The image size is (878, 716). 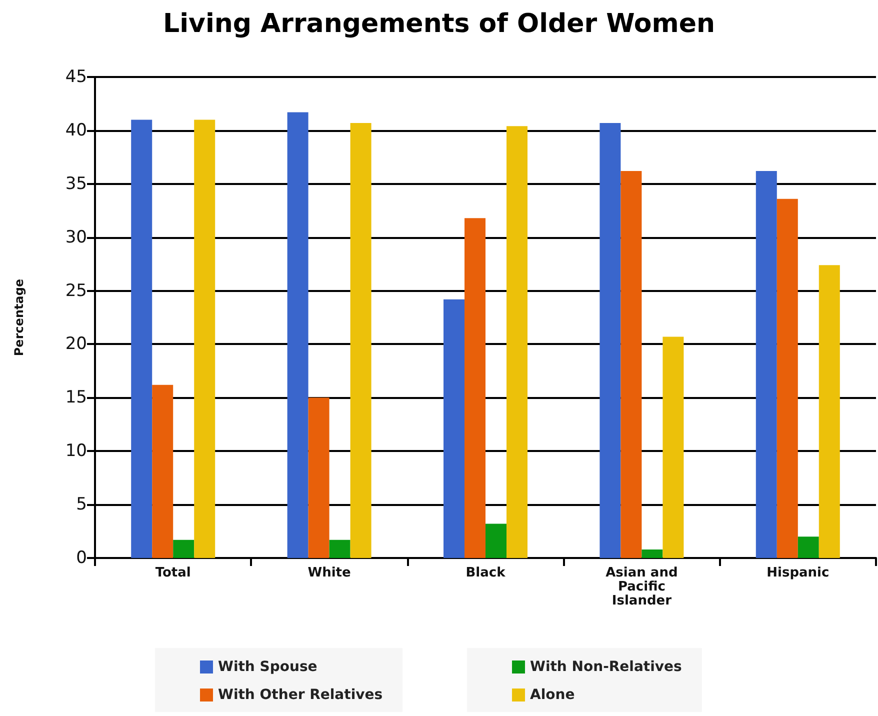 I want to click on legend-label: With Non-Relatives, so click(x=606, y=667).